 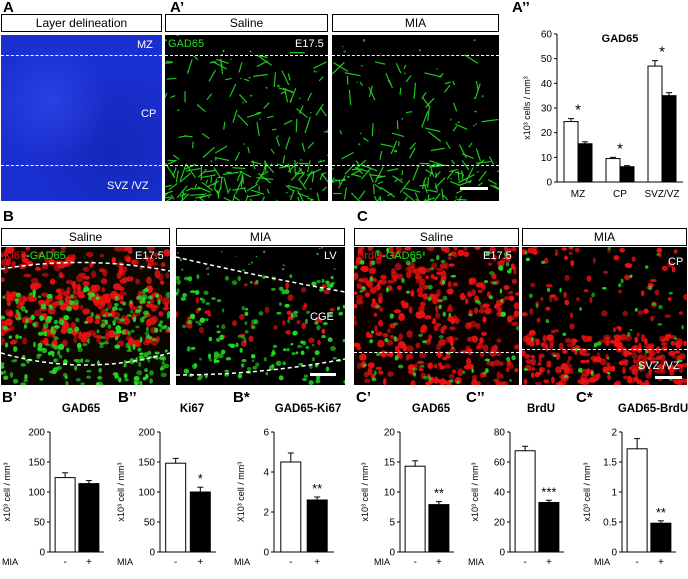 What do you see at coordinates (362, 216) in the screenshot?
I see `panel-letter-c: C` at bounding box center [362, 216].